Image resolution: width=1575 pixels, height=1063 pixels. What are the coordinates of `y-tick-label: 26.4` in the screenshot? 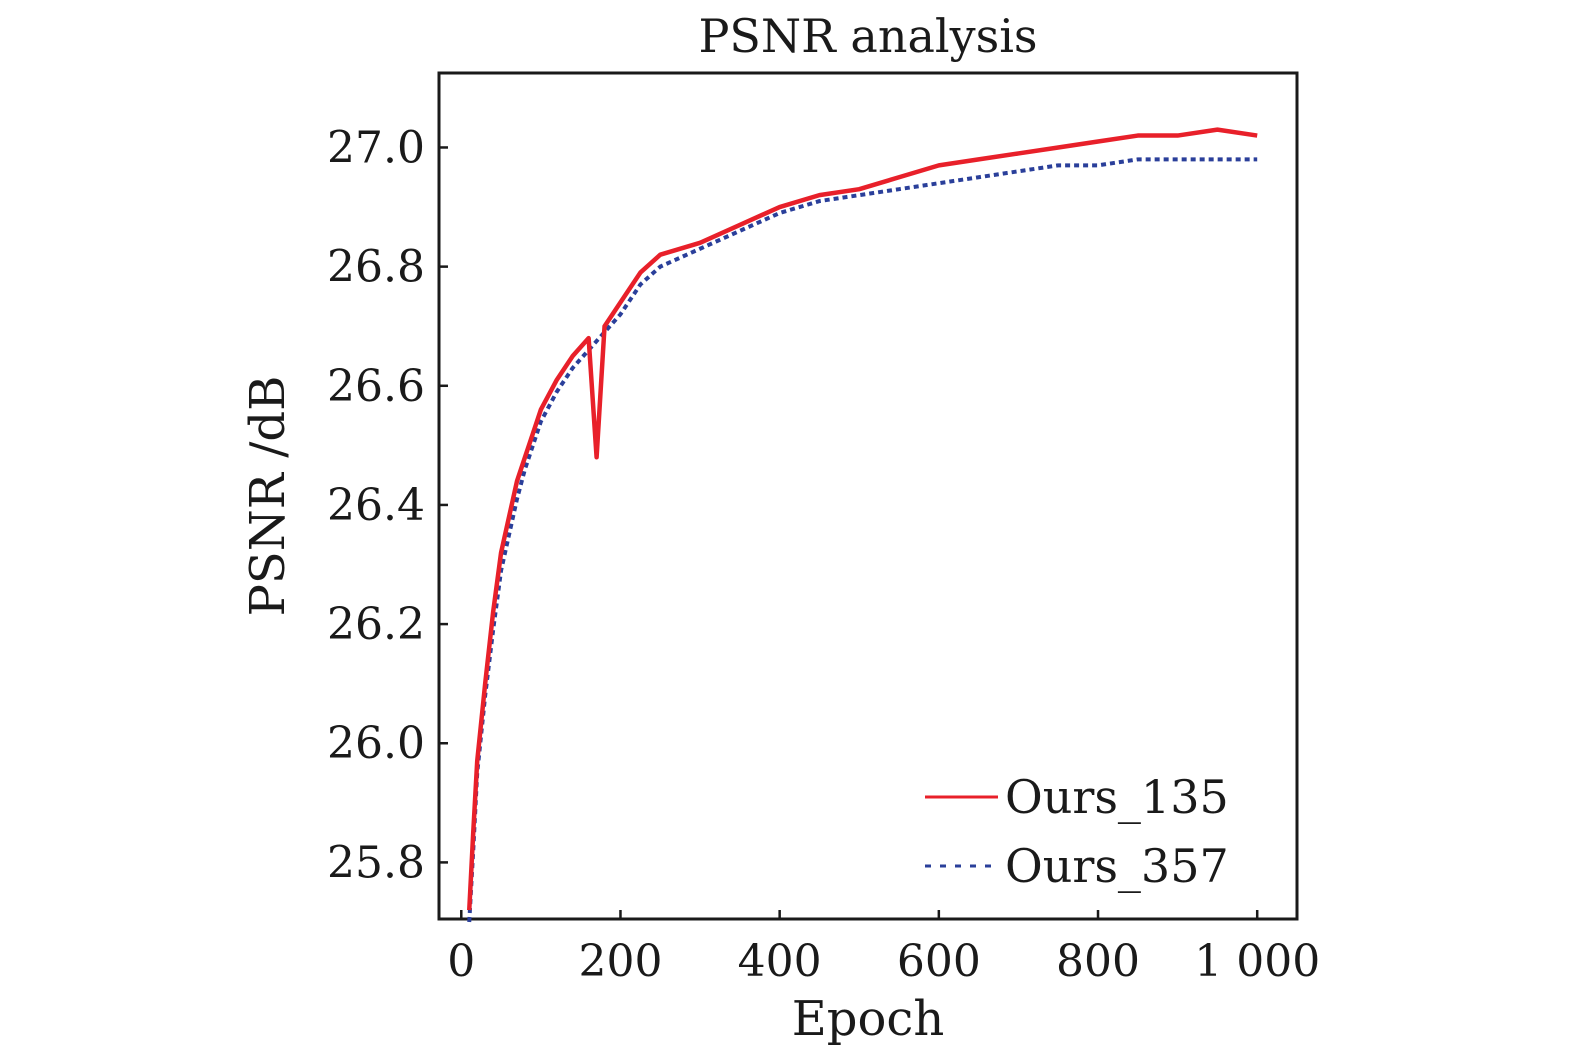 It's located at (376, 505).